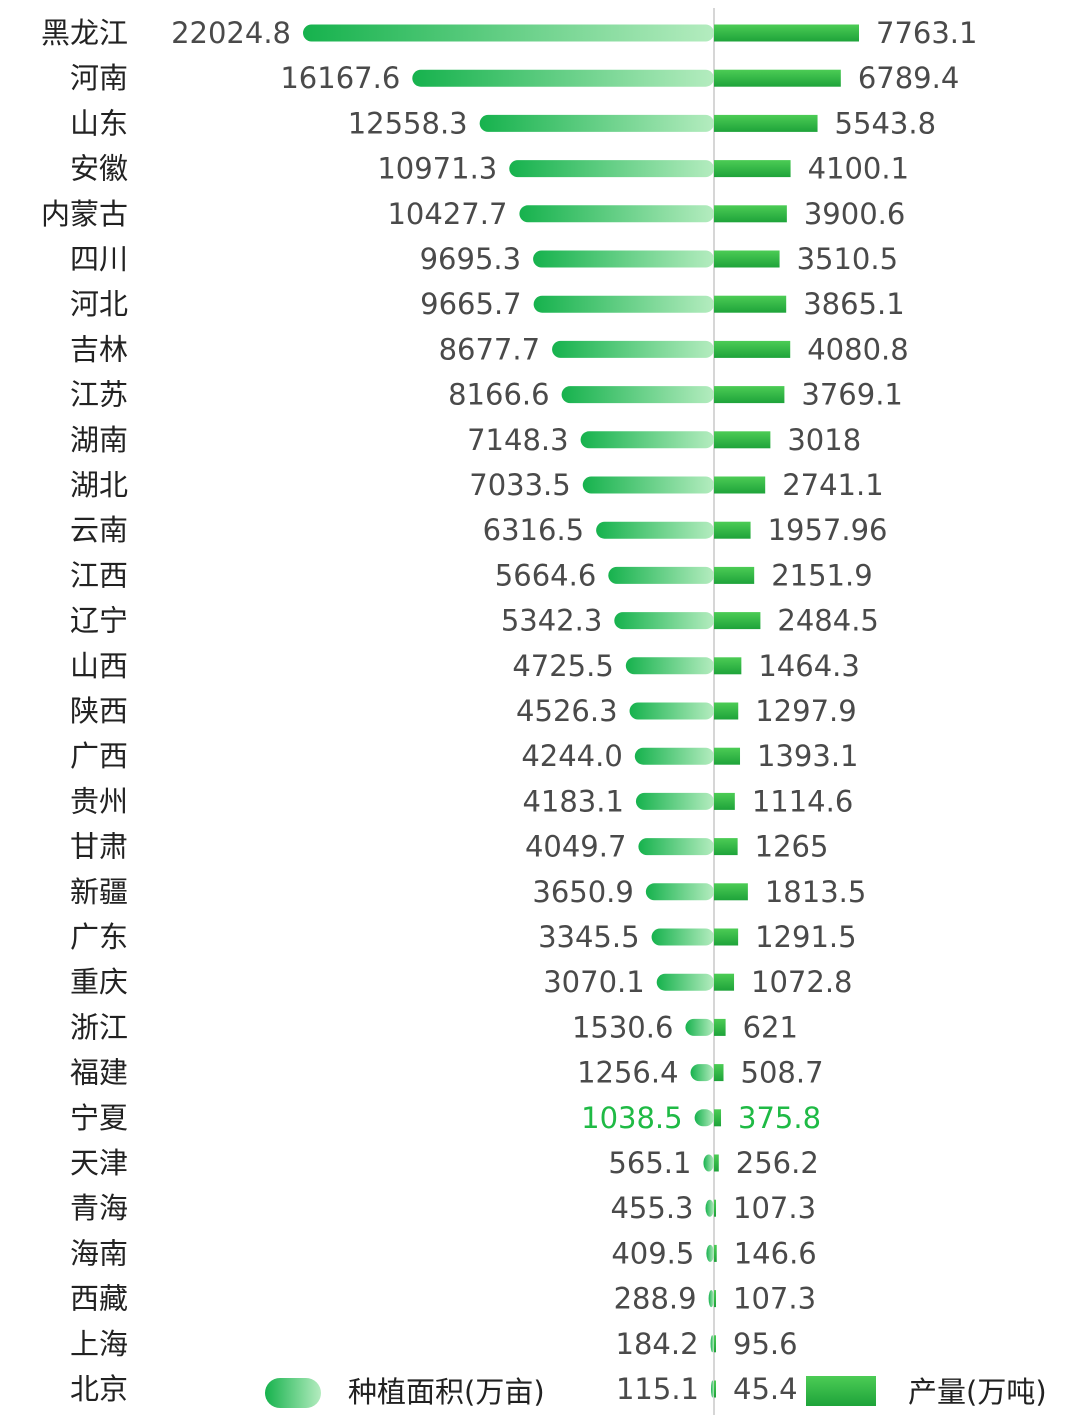 Image resolution: width=1080 pixels, height=1423 pixels. I want to click on area-value-label: 16167.6, so click(340, 78).